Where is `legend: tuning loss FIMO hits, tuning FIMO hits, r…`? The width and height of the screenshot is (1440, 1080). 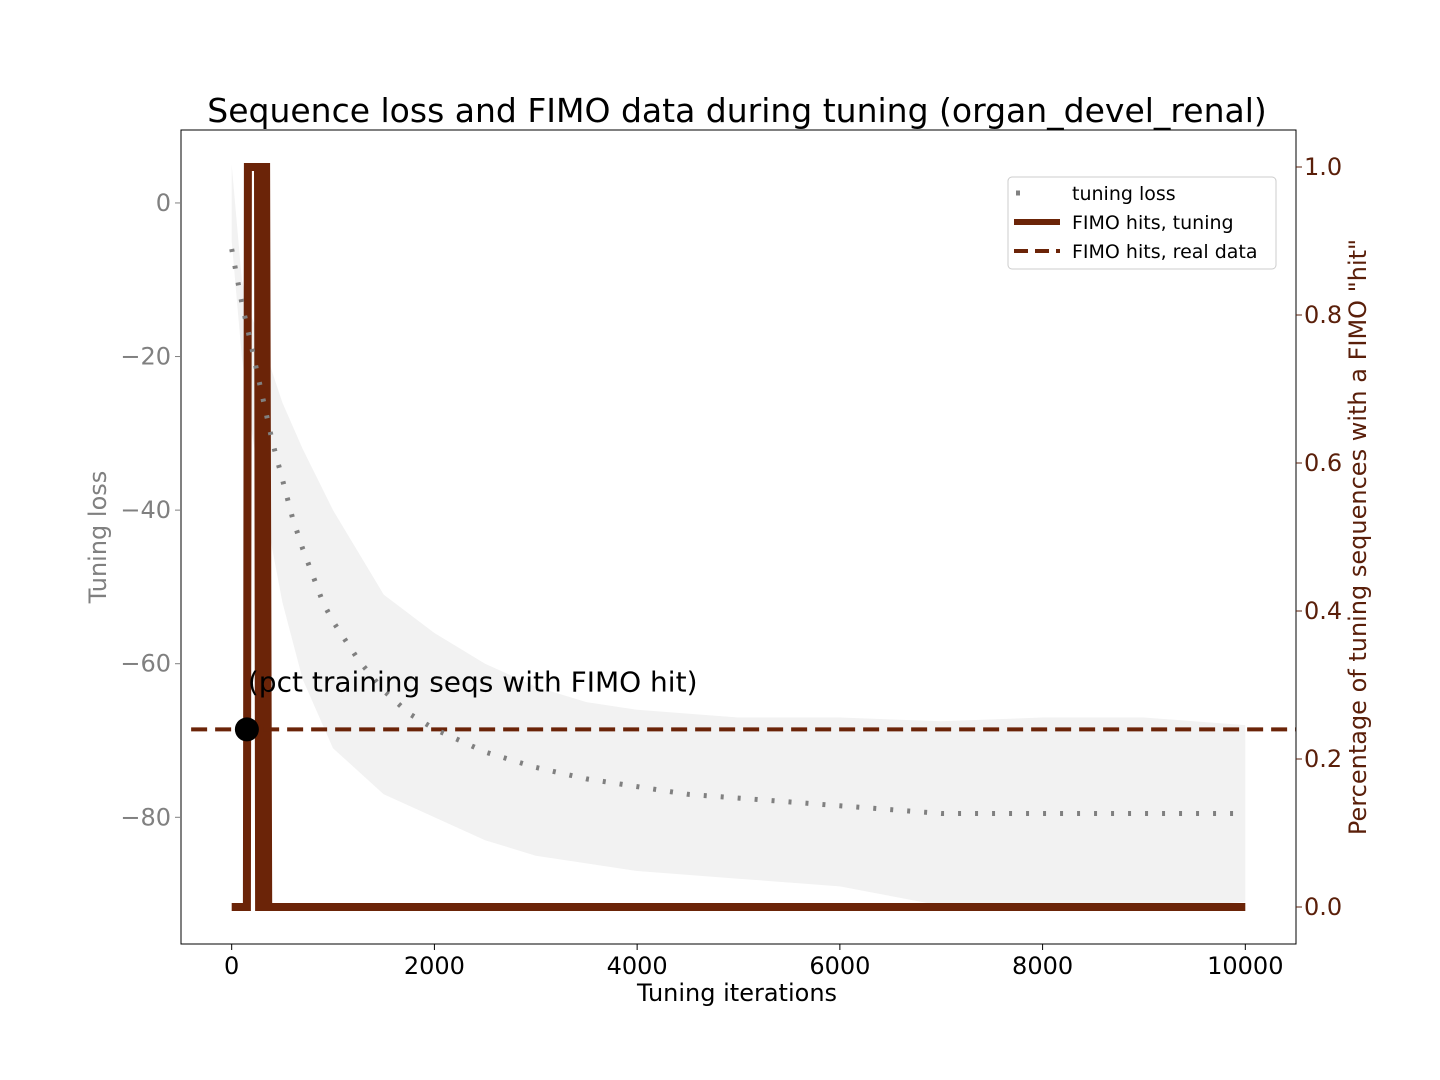
legend: tuning loss FIMO hits, tuning FIMO hits, r… is located at coordinates (1142, 223).